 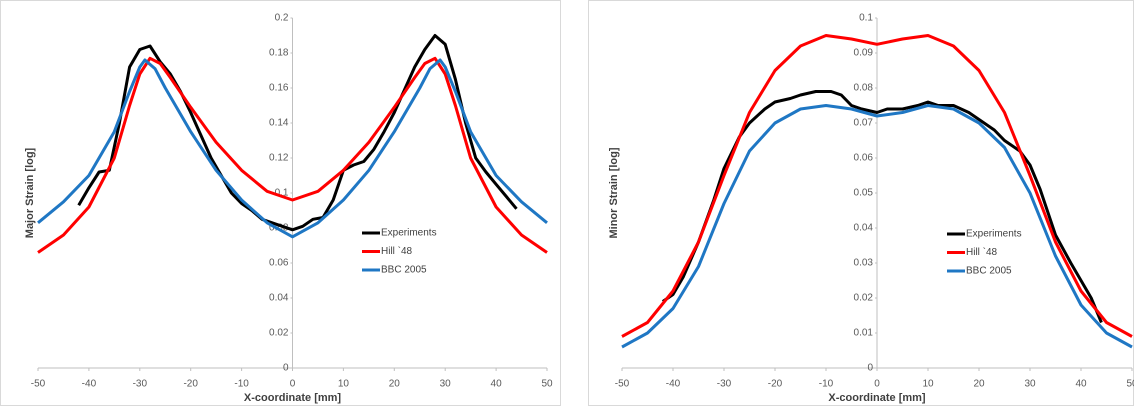 What do you see at coordinates (279, 158) in the screenshot?
I see `y-tick-label: 0.12` at bounding box center [279, 158].